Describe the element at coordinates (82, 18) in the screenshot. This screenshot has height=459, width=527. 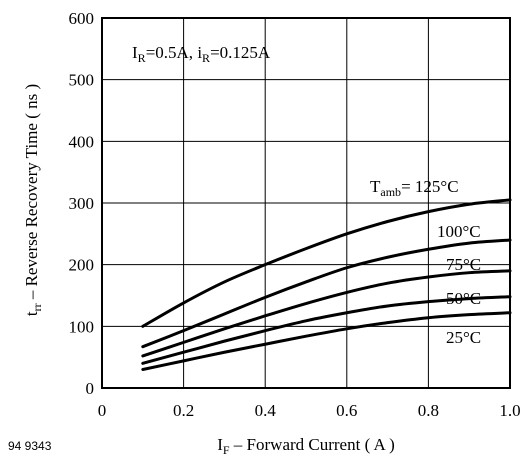
I see `y-tick-label: 600` at that location.